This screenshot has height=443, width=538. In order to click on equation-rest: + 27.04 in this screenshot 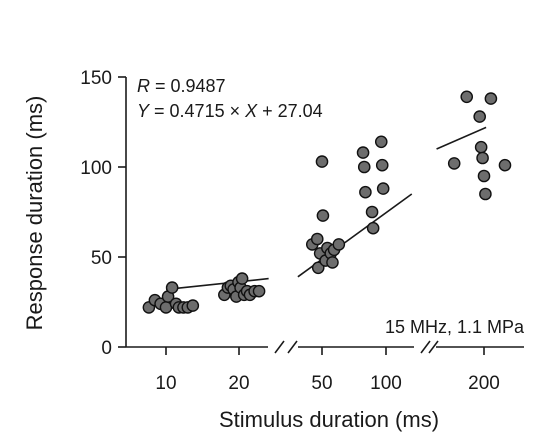, I will do `click(290, 111)`.